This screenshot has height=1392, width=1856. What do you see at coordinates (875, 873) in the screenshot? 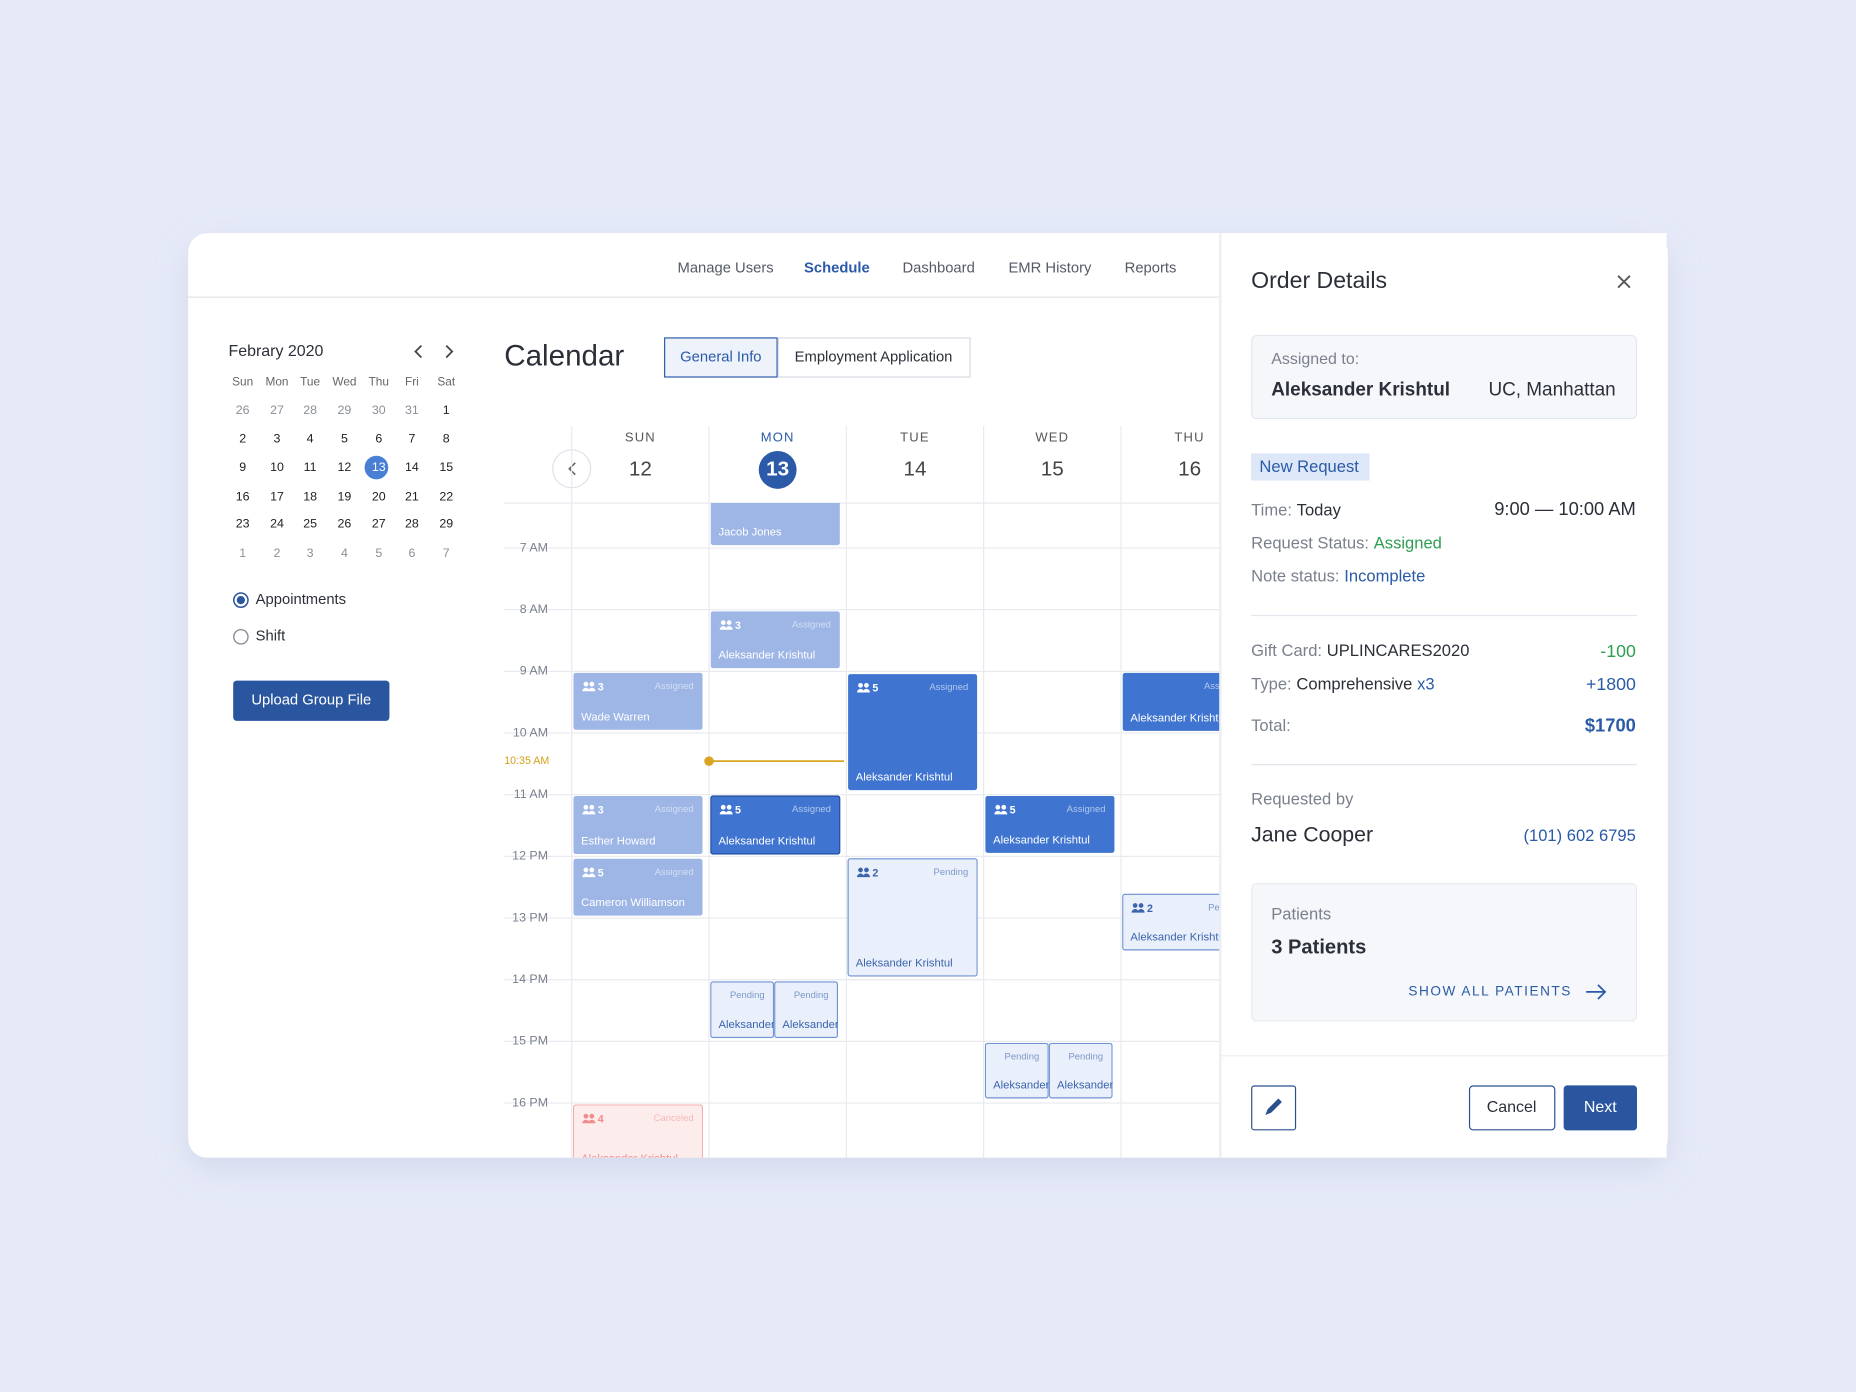
I see `event-count: 2` at bounding box center [875, 873].